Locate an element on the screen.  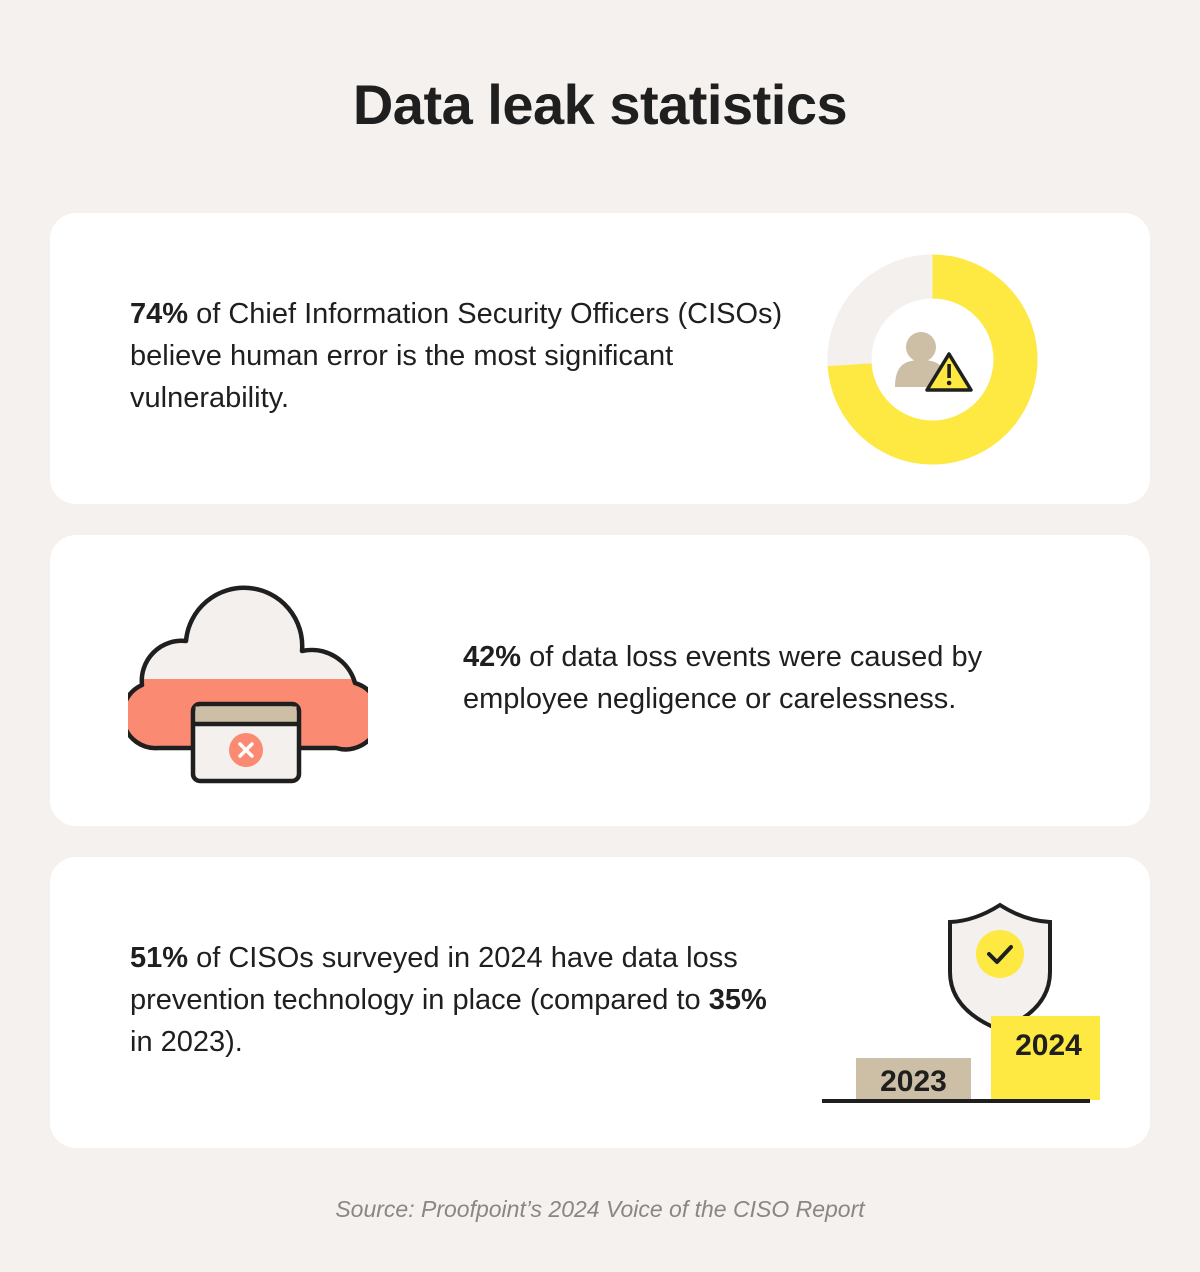
page-title: Data leak statistics is located at coordinates (600, 104).